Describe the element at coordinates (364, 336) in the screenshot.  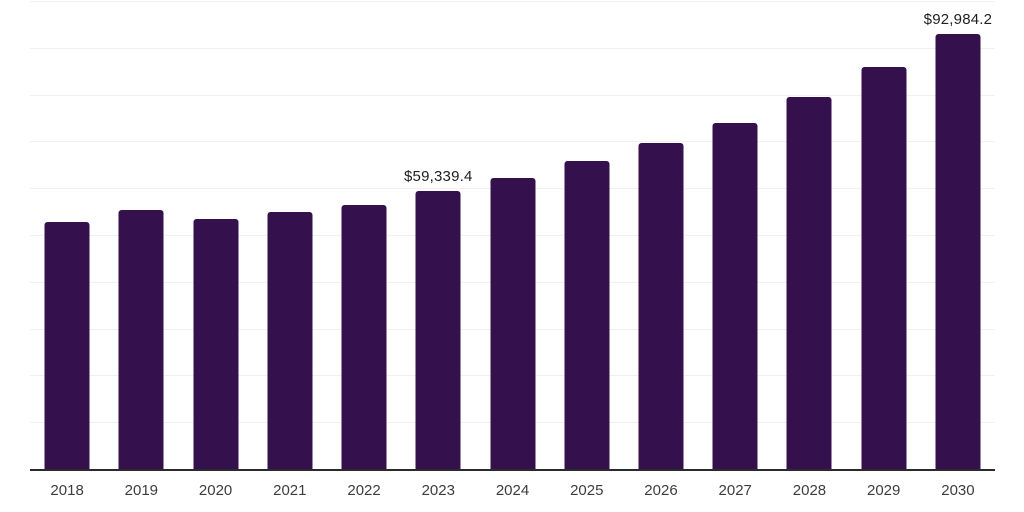
I see `bar-2022` at that location.